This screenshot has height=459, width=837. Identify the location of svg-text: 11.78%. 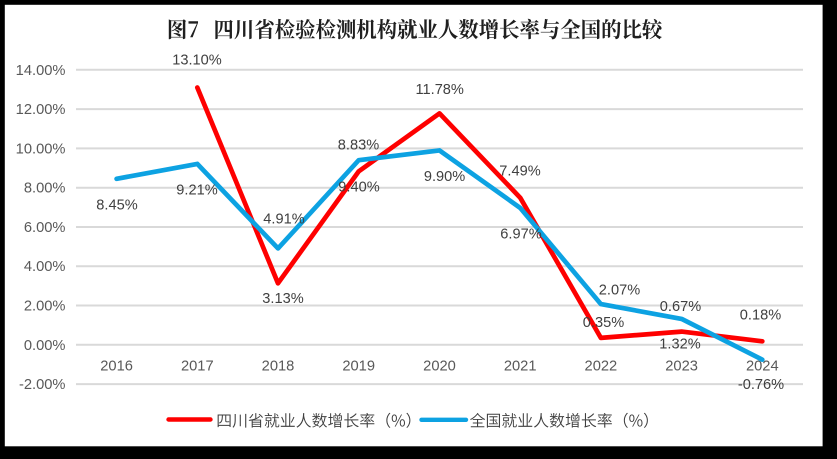
(439, 90).